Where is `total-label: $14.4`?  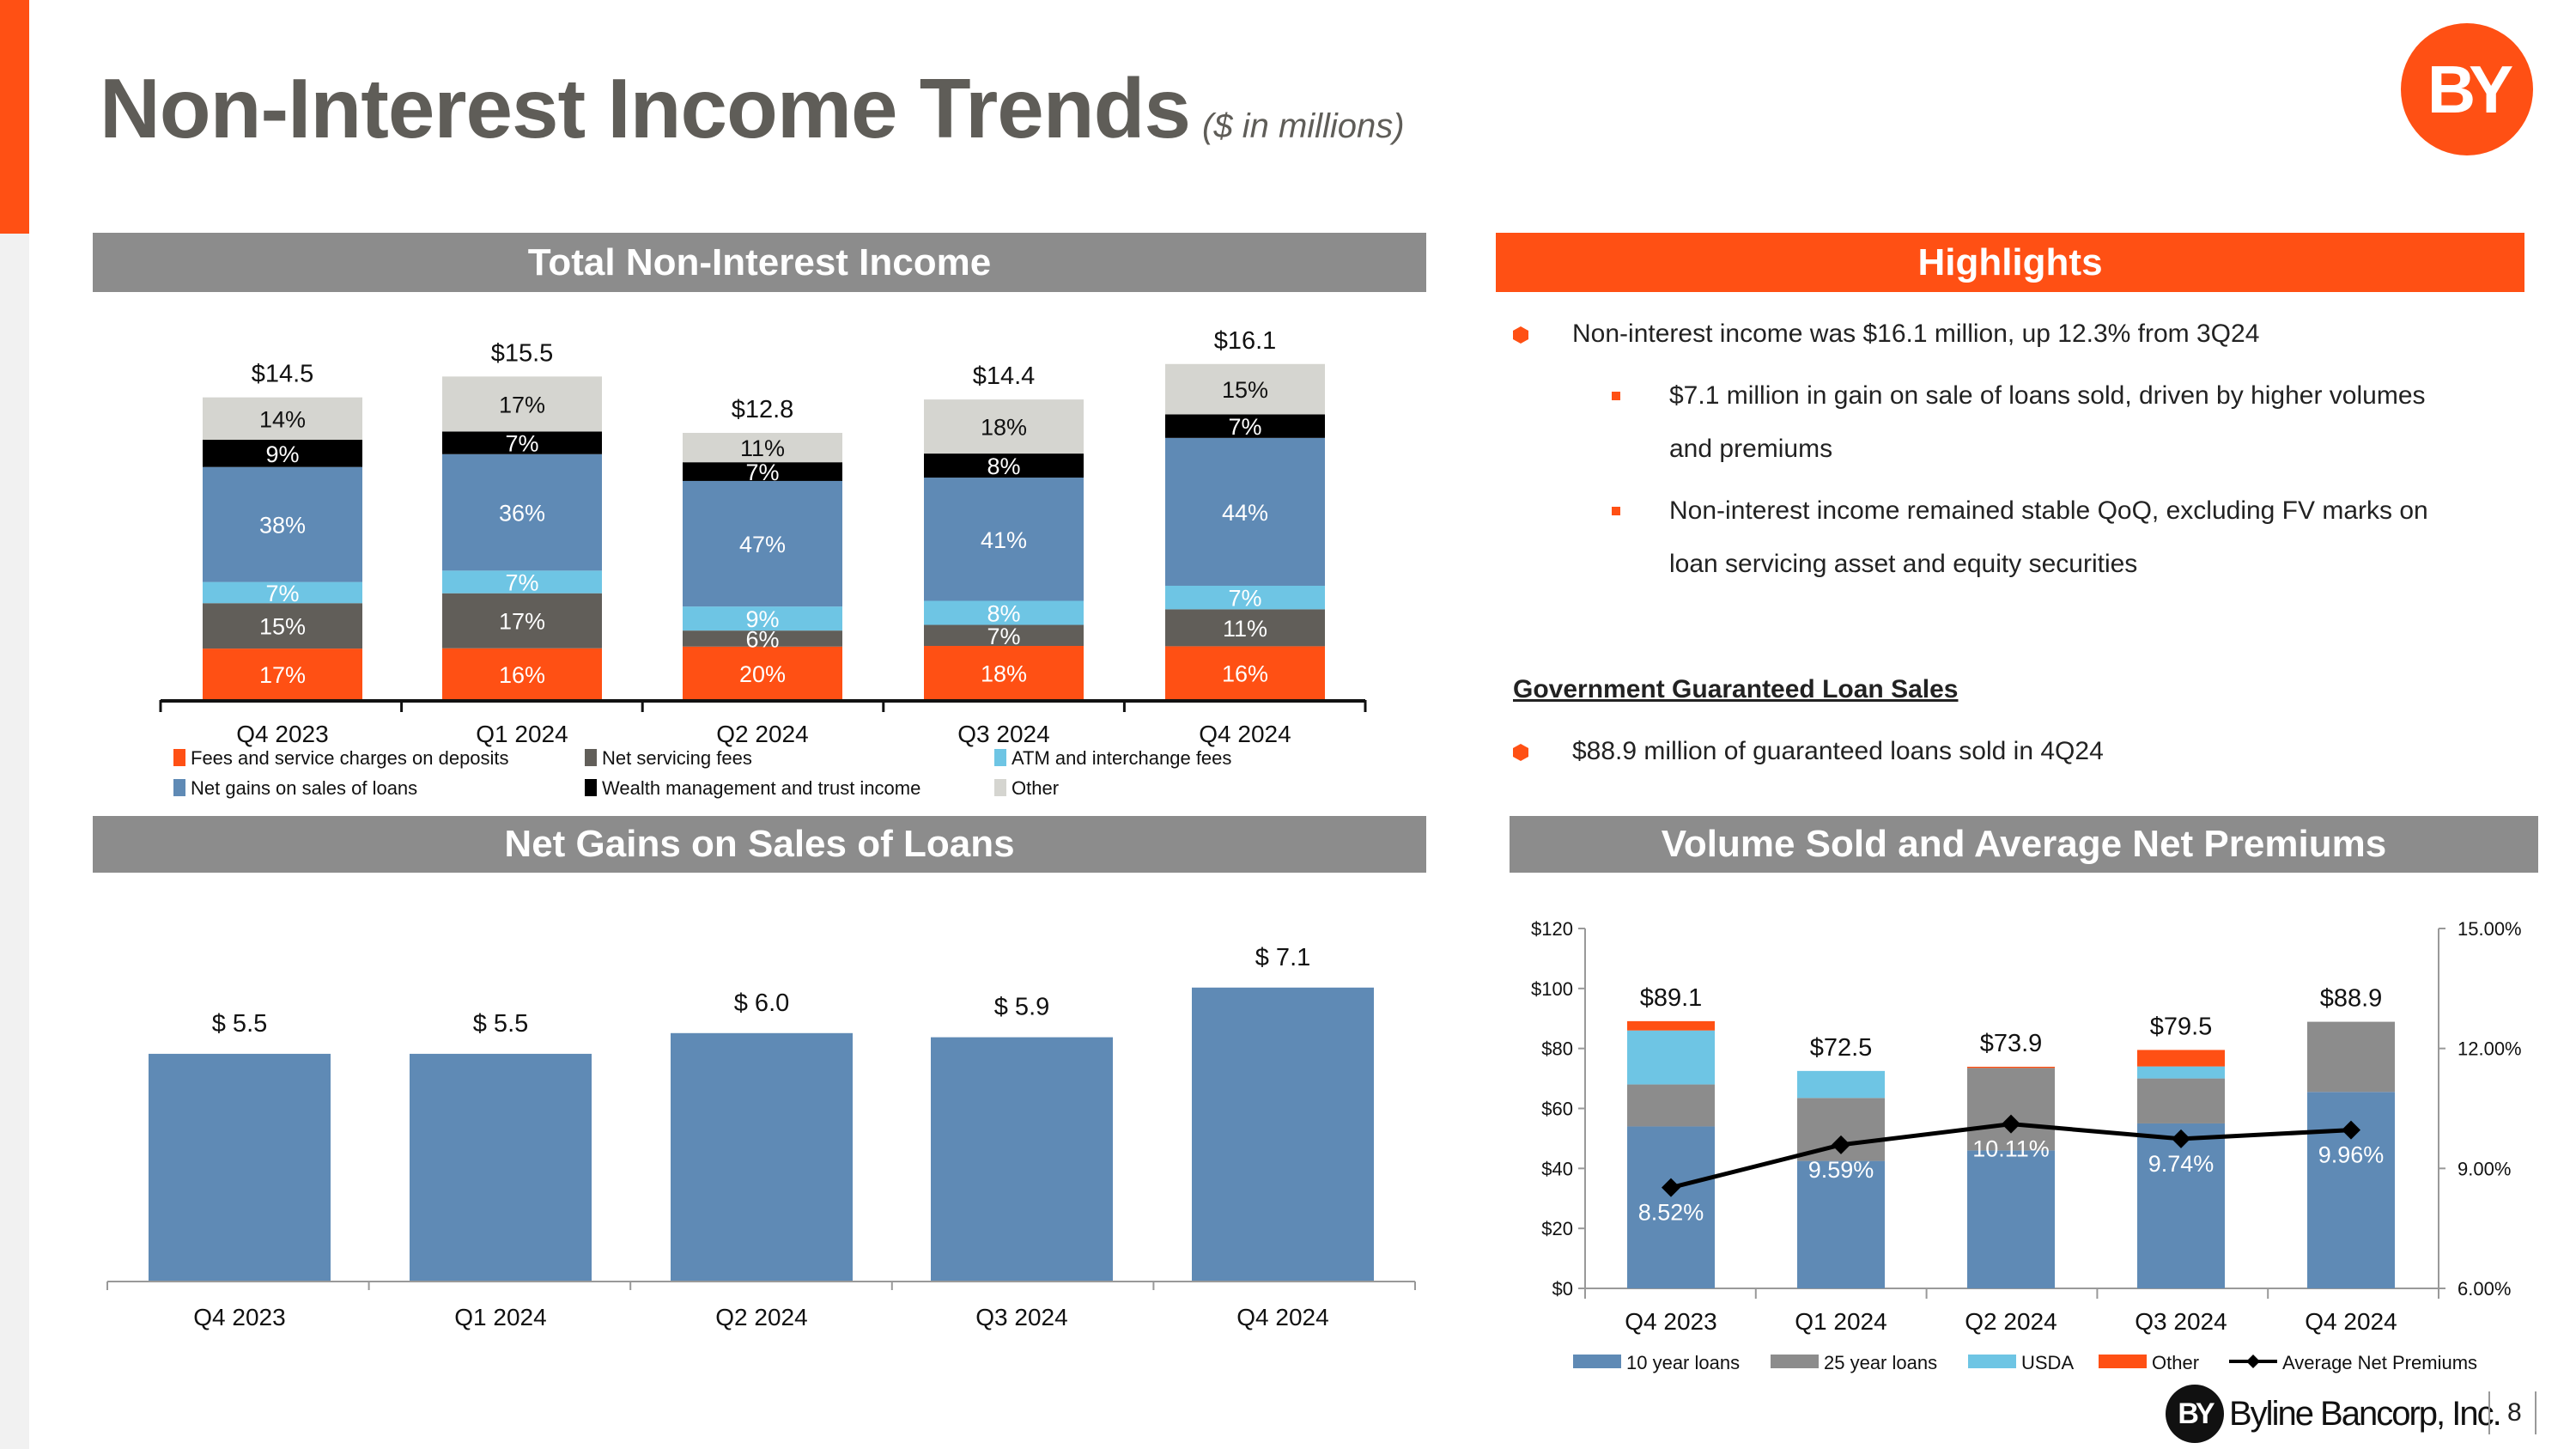 total-label: $14.4 is located at coordinates (1005, 376).